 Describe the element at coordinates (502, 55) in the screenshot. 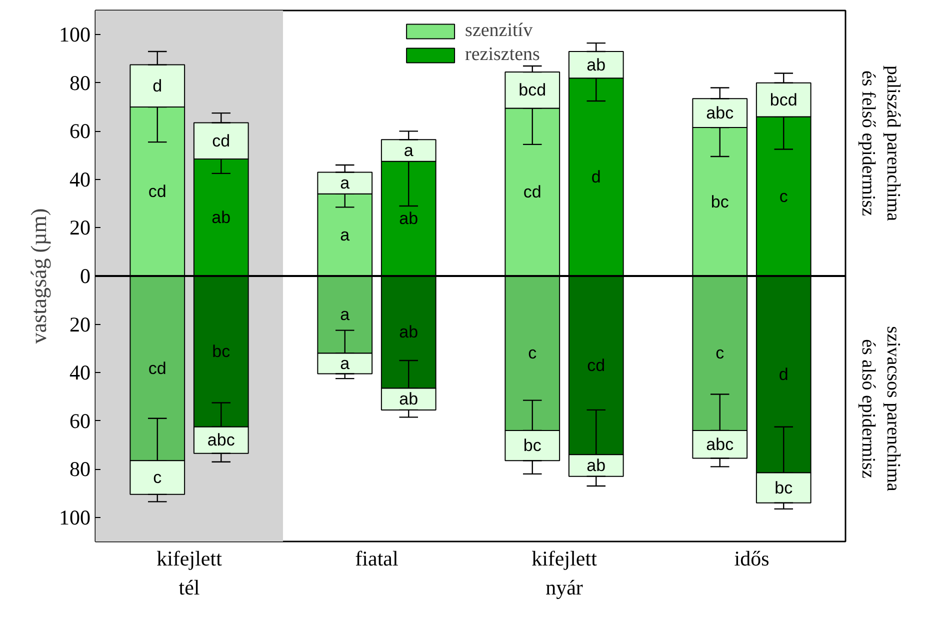

I see `legend-label: rezisztens` at that location.